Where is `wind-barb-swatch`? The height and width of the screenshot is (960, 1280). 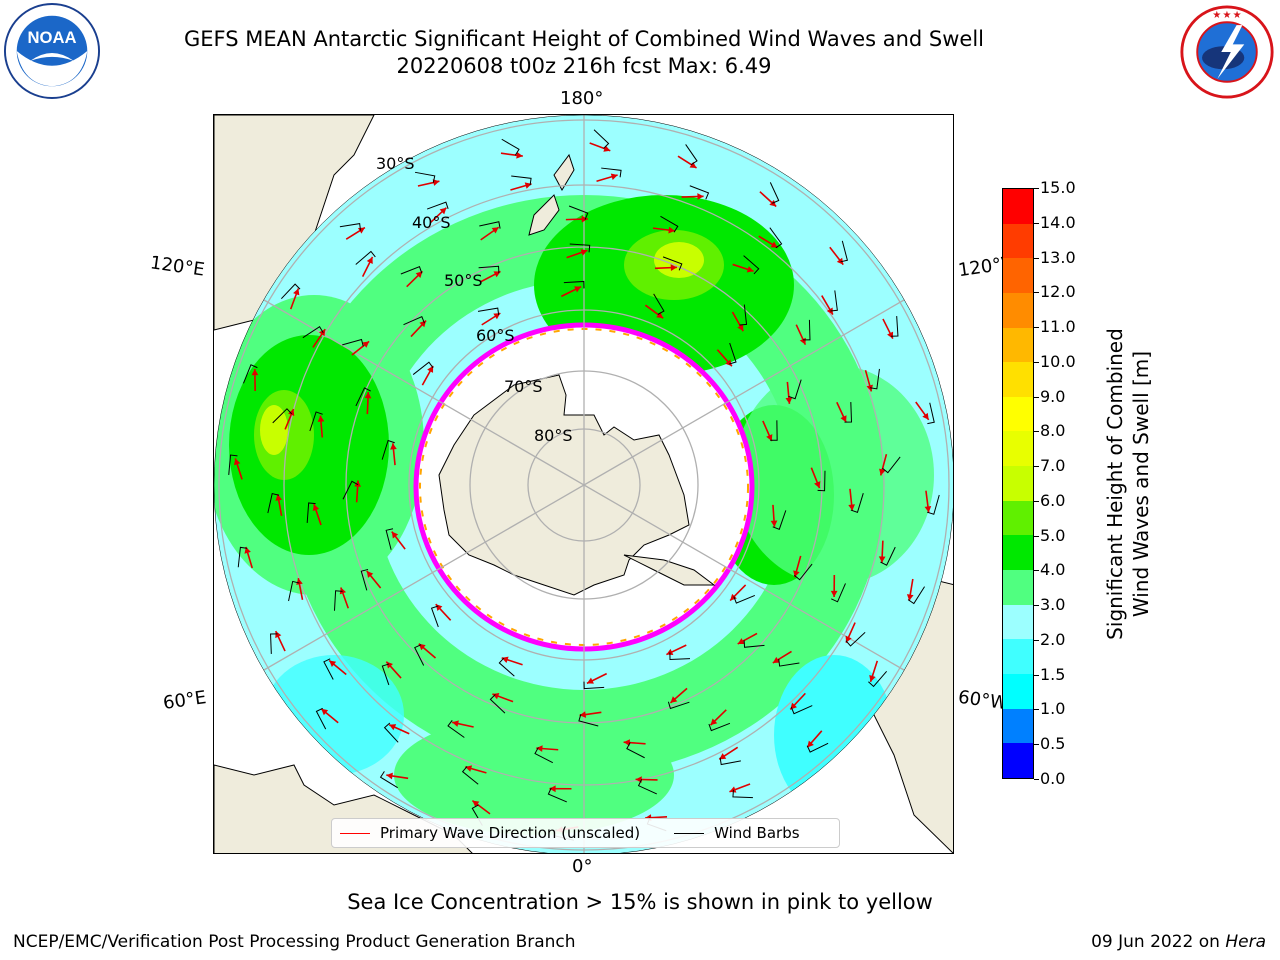
wind-barb-swatch is located at coordinates (689, 833).